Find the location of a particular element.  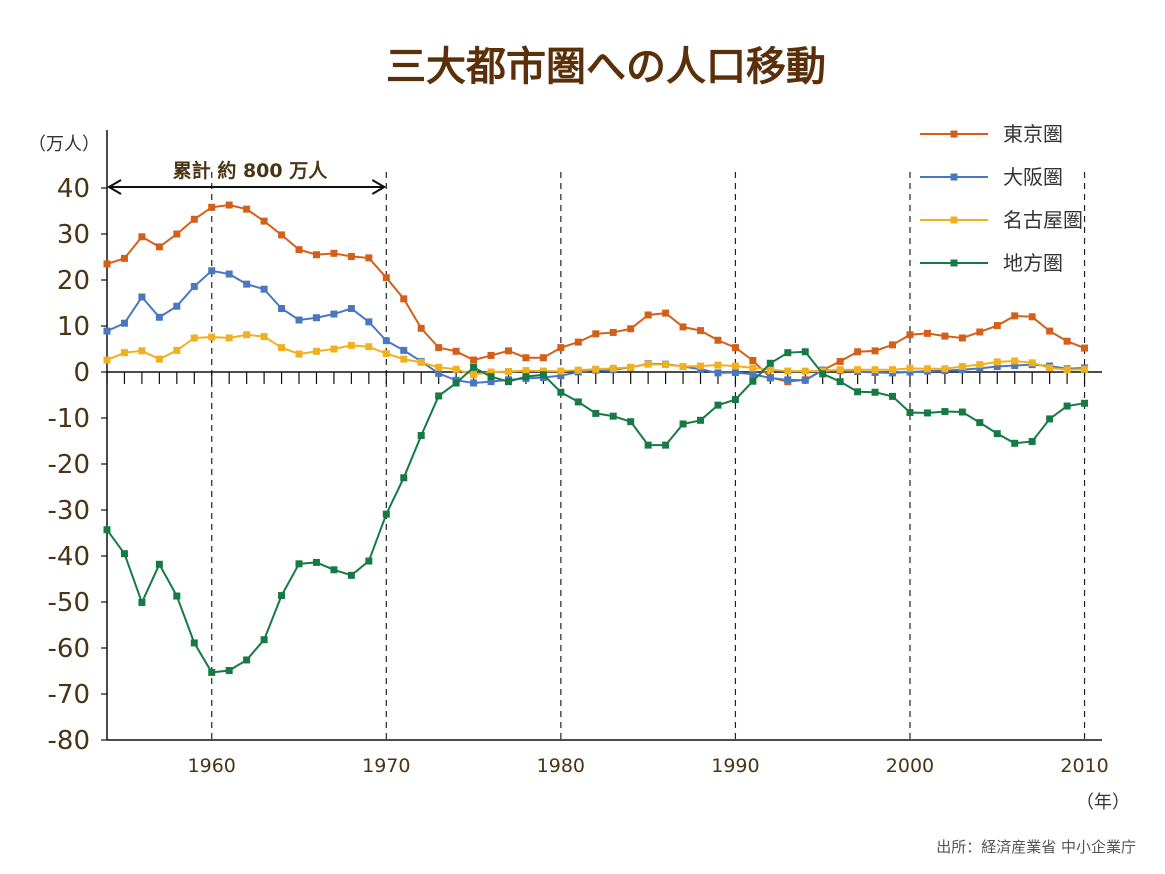

y-tick-label: 20 is located at coordinates (73, 281).